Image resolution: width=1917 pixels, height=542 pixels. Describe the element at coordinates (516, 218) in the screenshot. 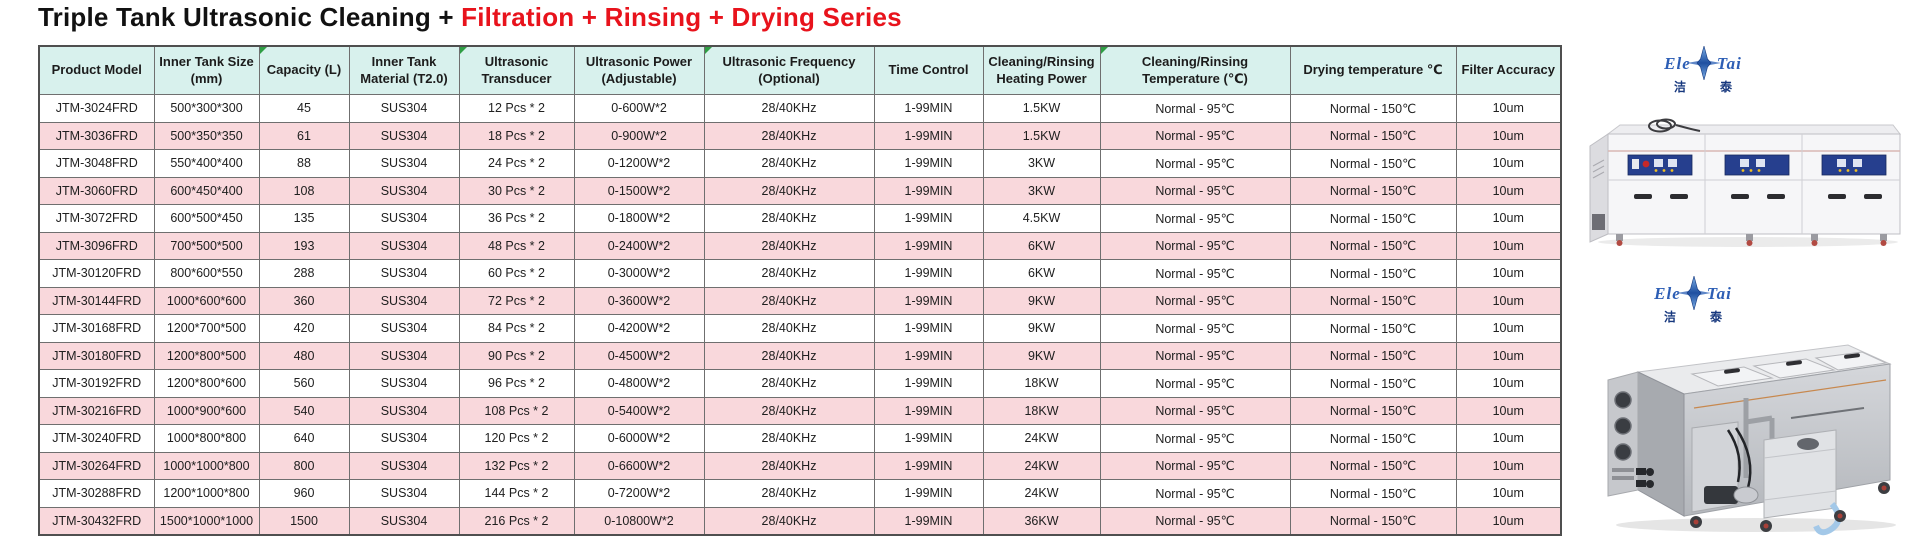

I see `spec-cell: 36 Pcs * 2` at that location.